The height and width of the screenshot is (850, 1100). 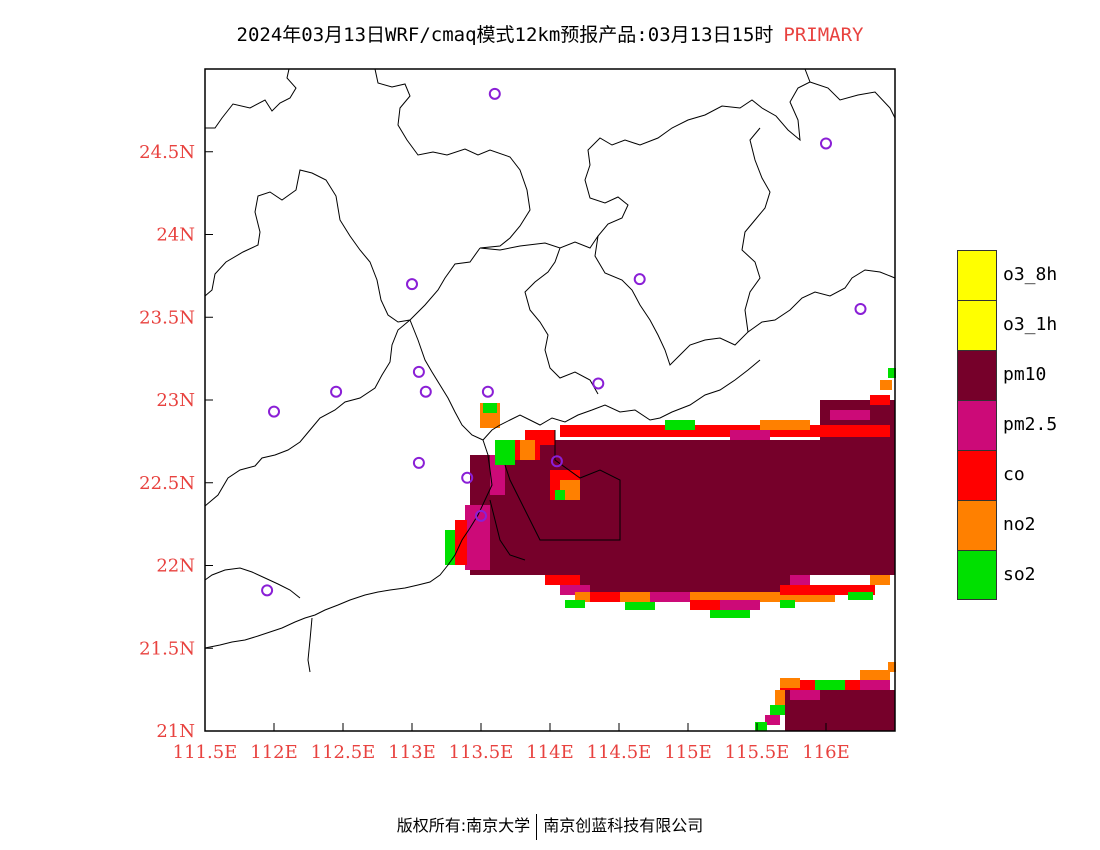 What do you see at coordinates (1030, 274) in the screenshot?
I see `legend-label: o3_8h` at bounding box center [1030, 274].